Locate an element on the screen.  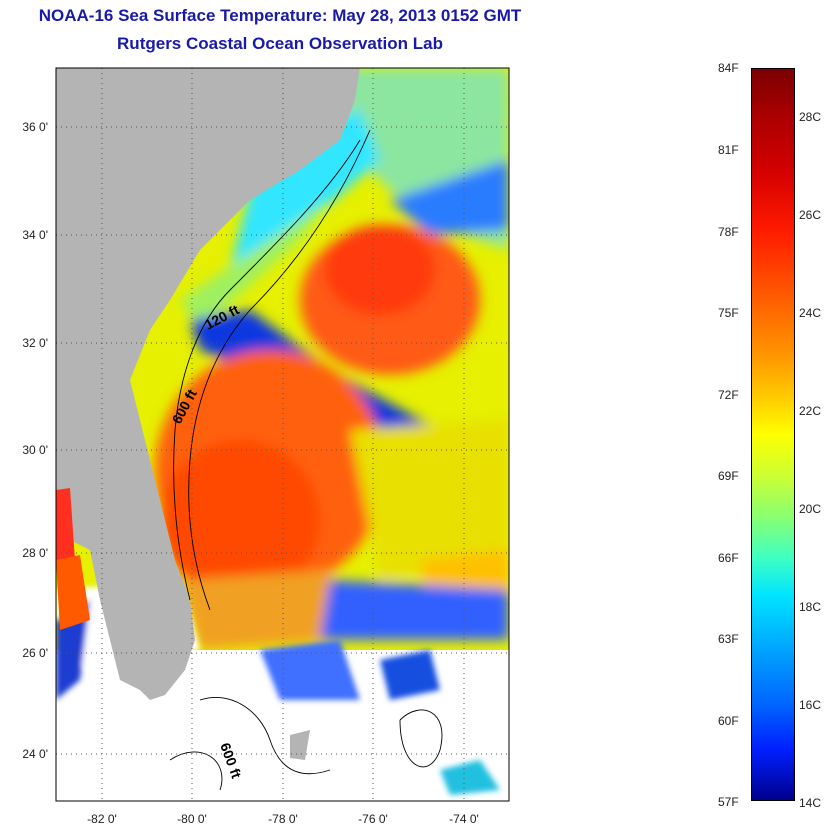
longitude-axis: -82 0' -80 0' -78 0' -76 0' -74 0' is located at coordinates (283, 819).